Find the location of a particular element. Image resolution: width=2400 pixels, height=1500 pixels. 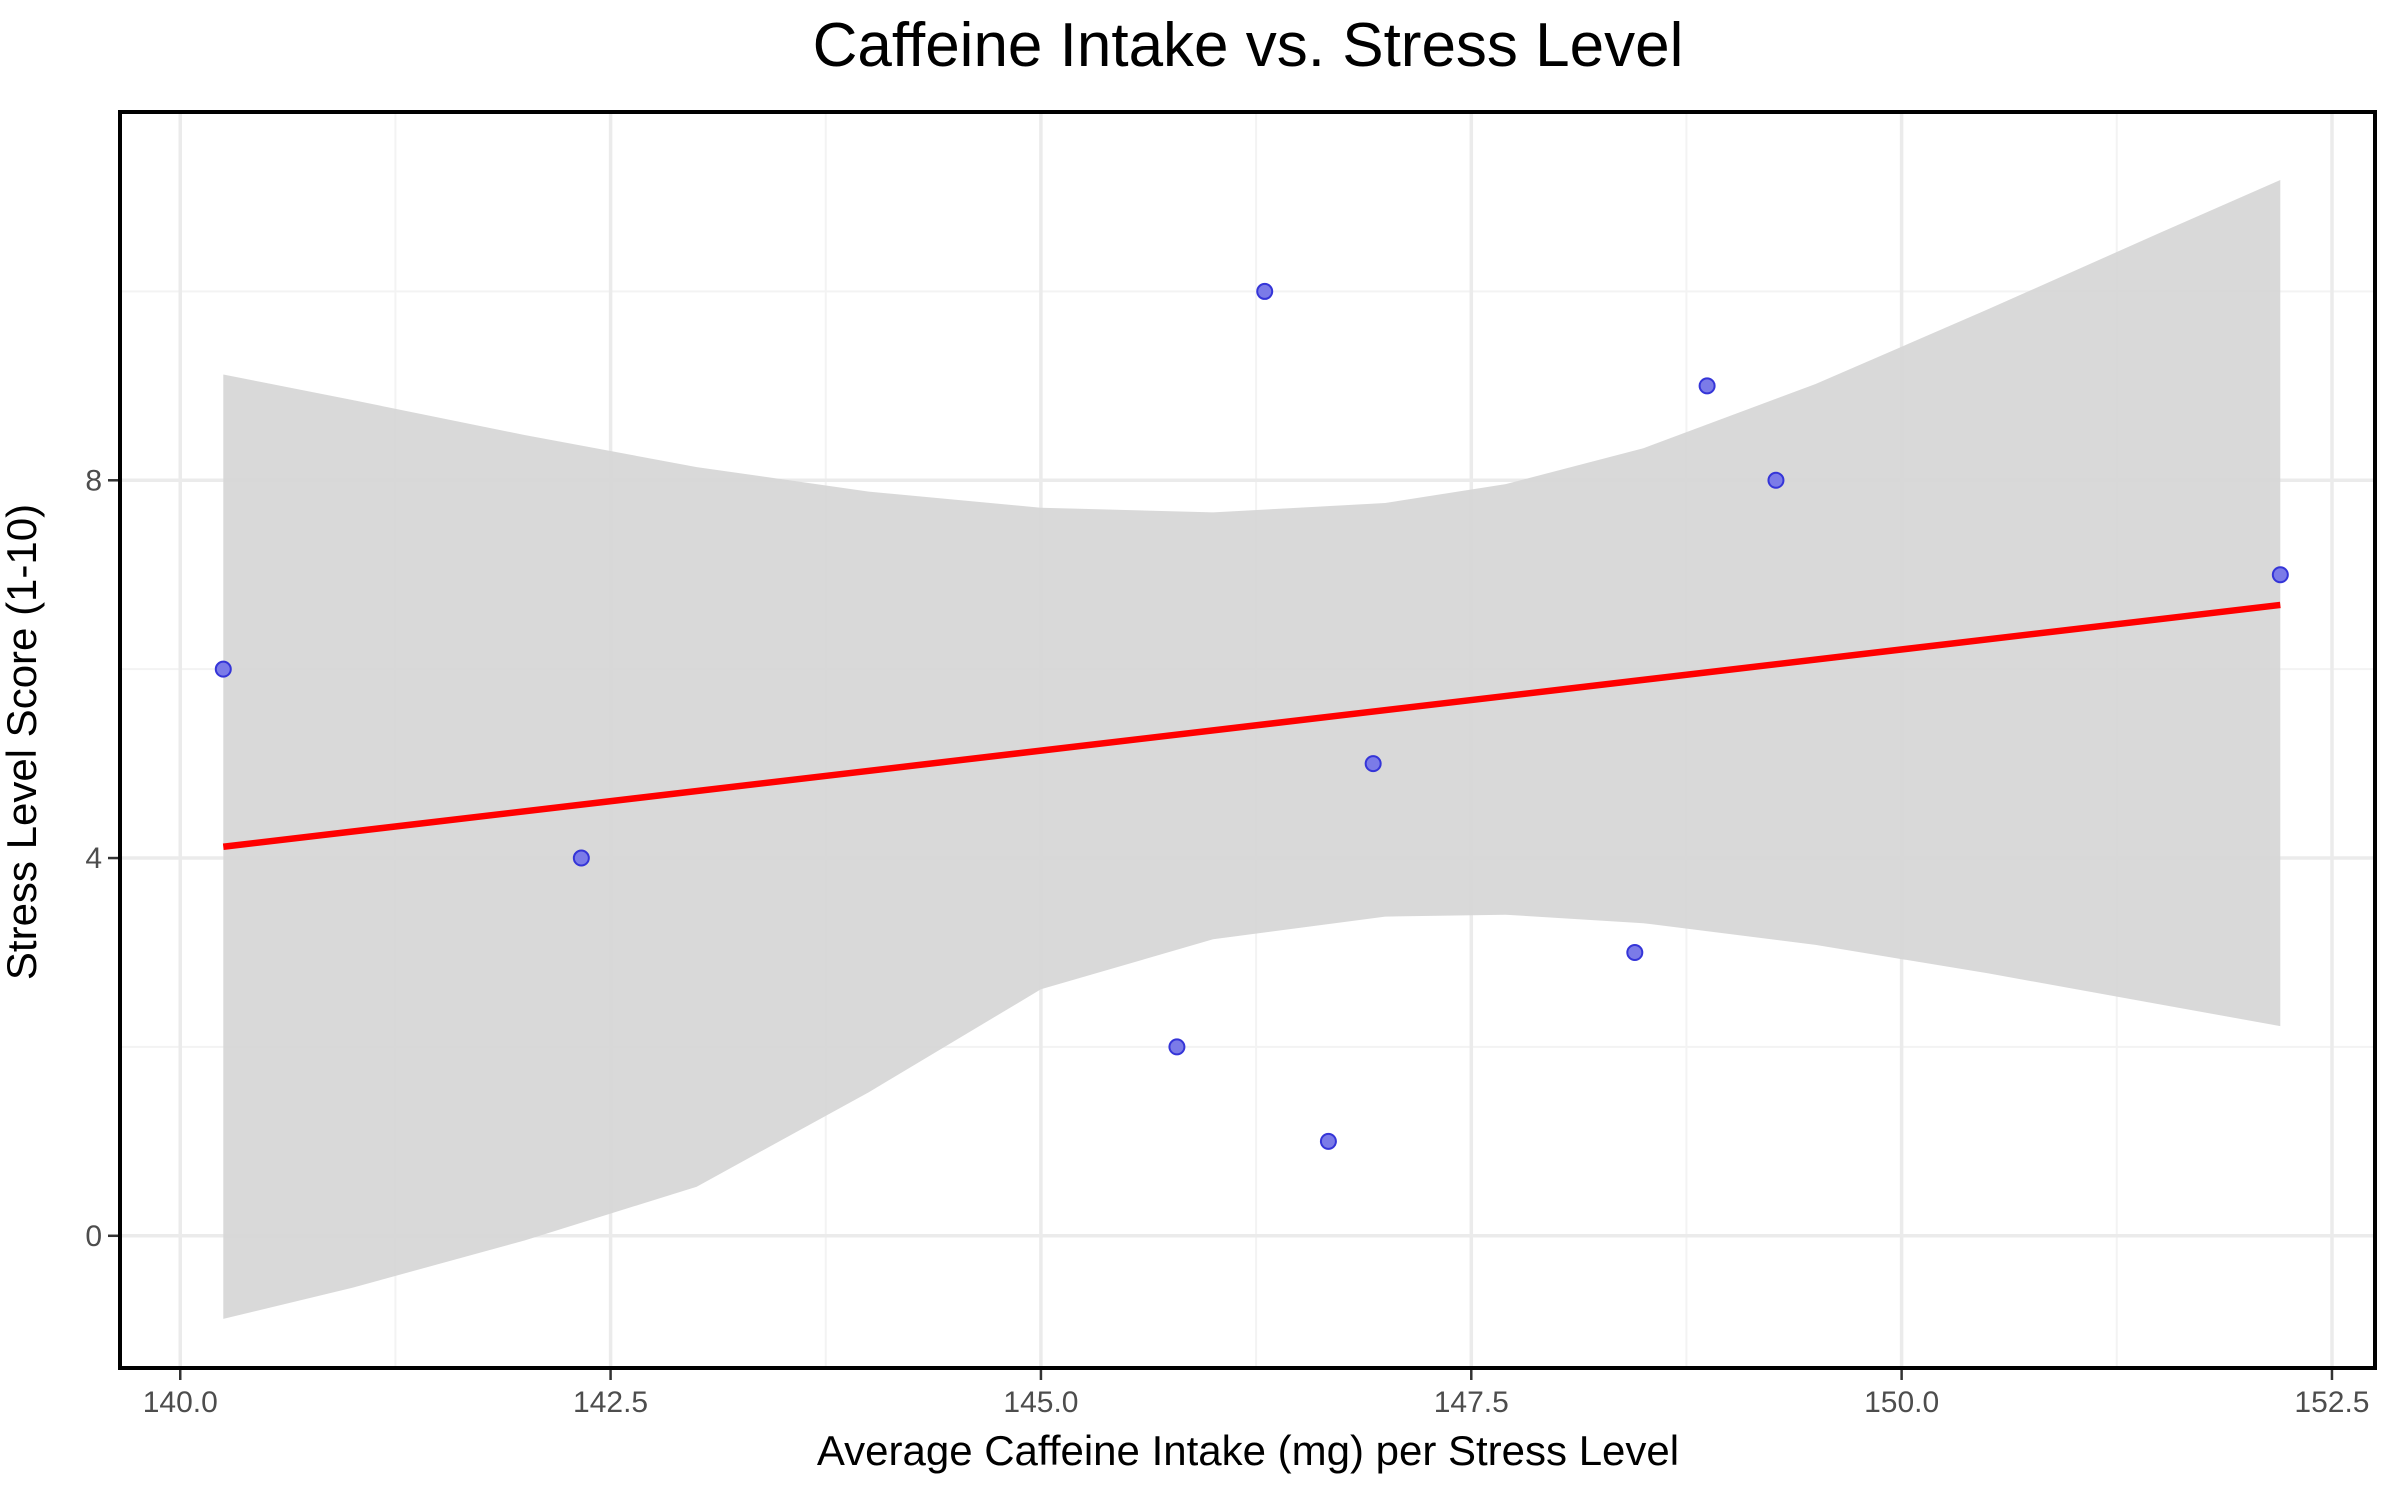

x-tick-label: 142.5 is located at coordinates (610, 1402).